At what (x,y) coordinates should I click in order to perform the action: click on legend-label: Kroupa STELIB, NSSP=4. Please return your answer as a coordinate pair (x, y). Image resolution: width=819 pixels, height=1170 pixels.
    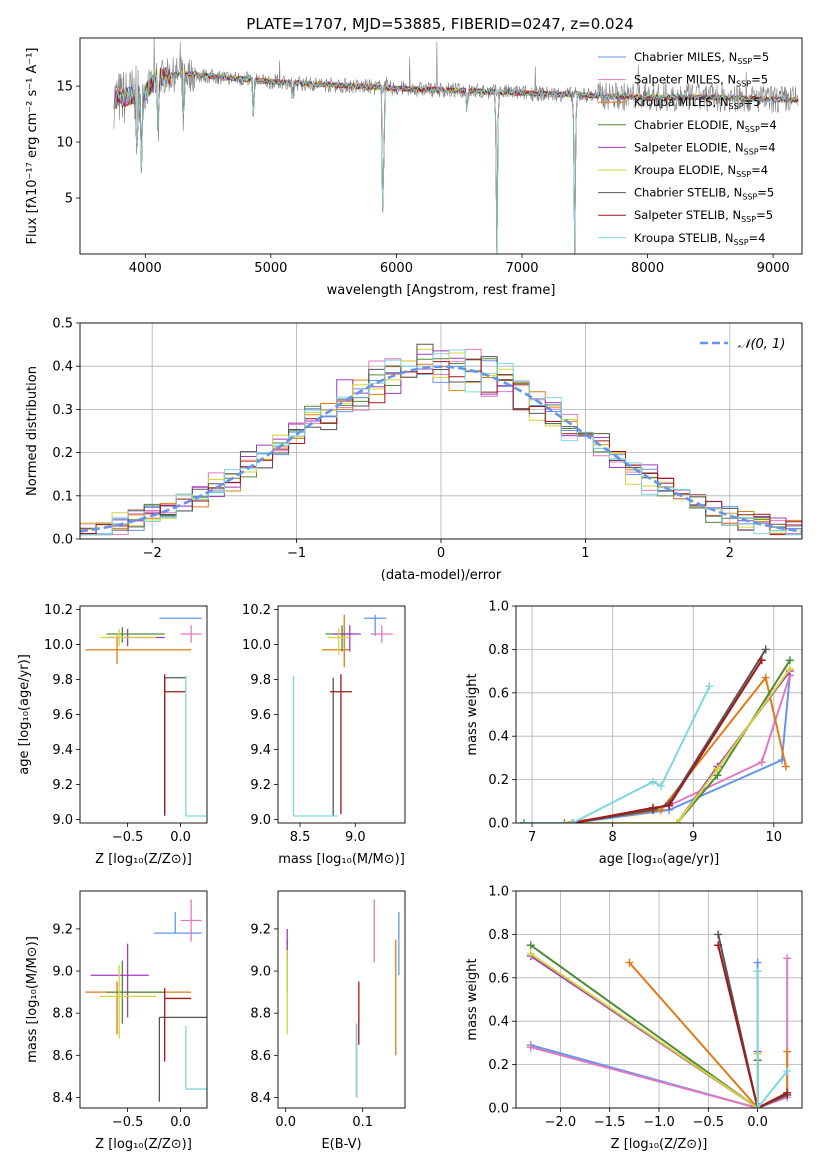
    Looking at the image, I should click on (699, 239).